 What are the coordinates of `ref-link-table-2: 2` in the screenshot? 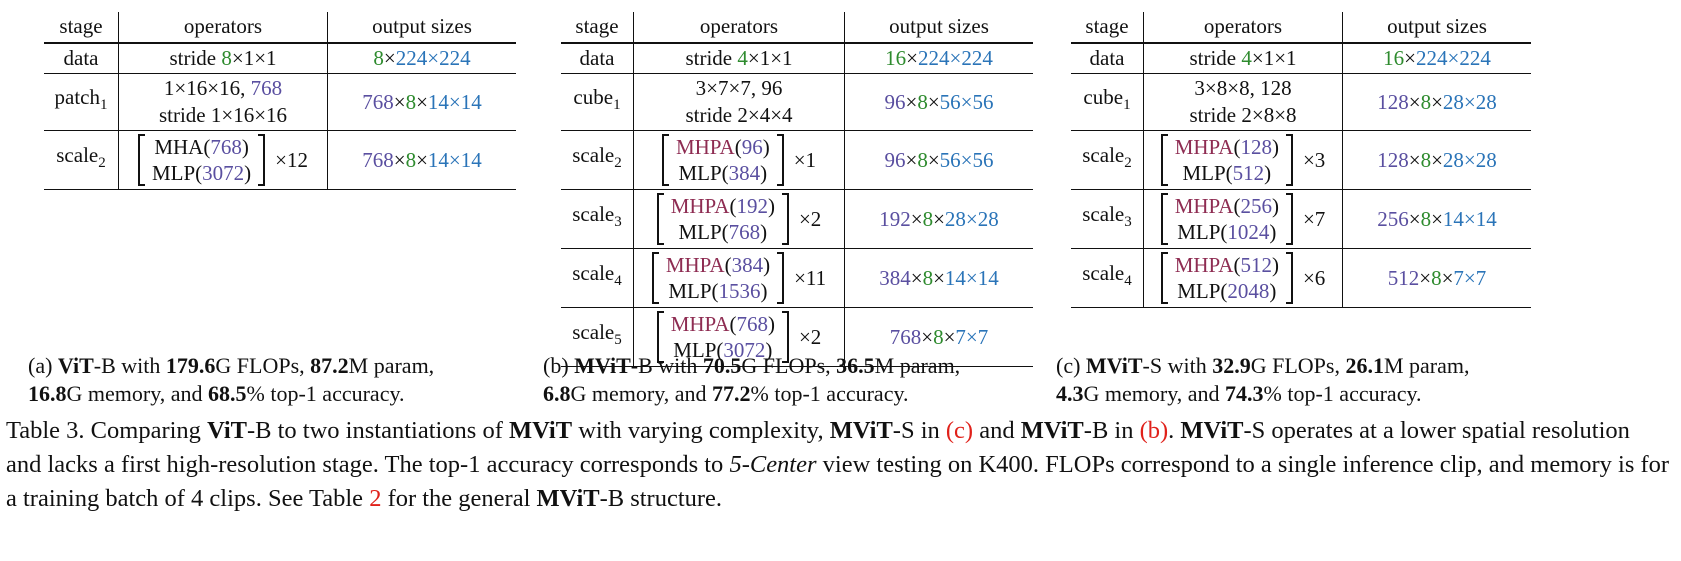 It's located at (375, 498).